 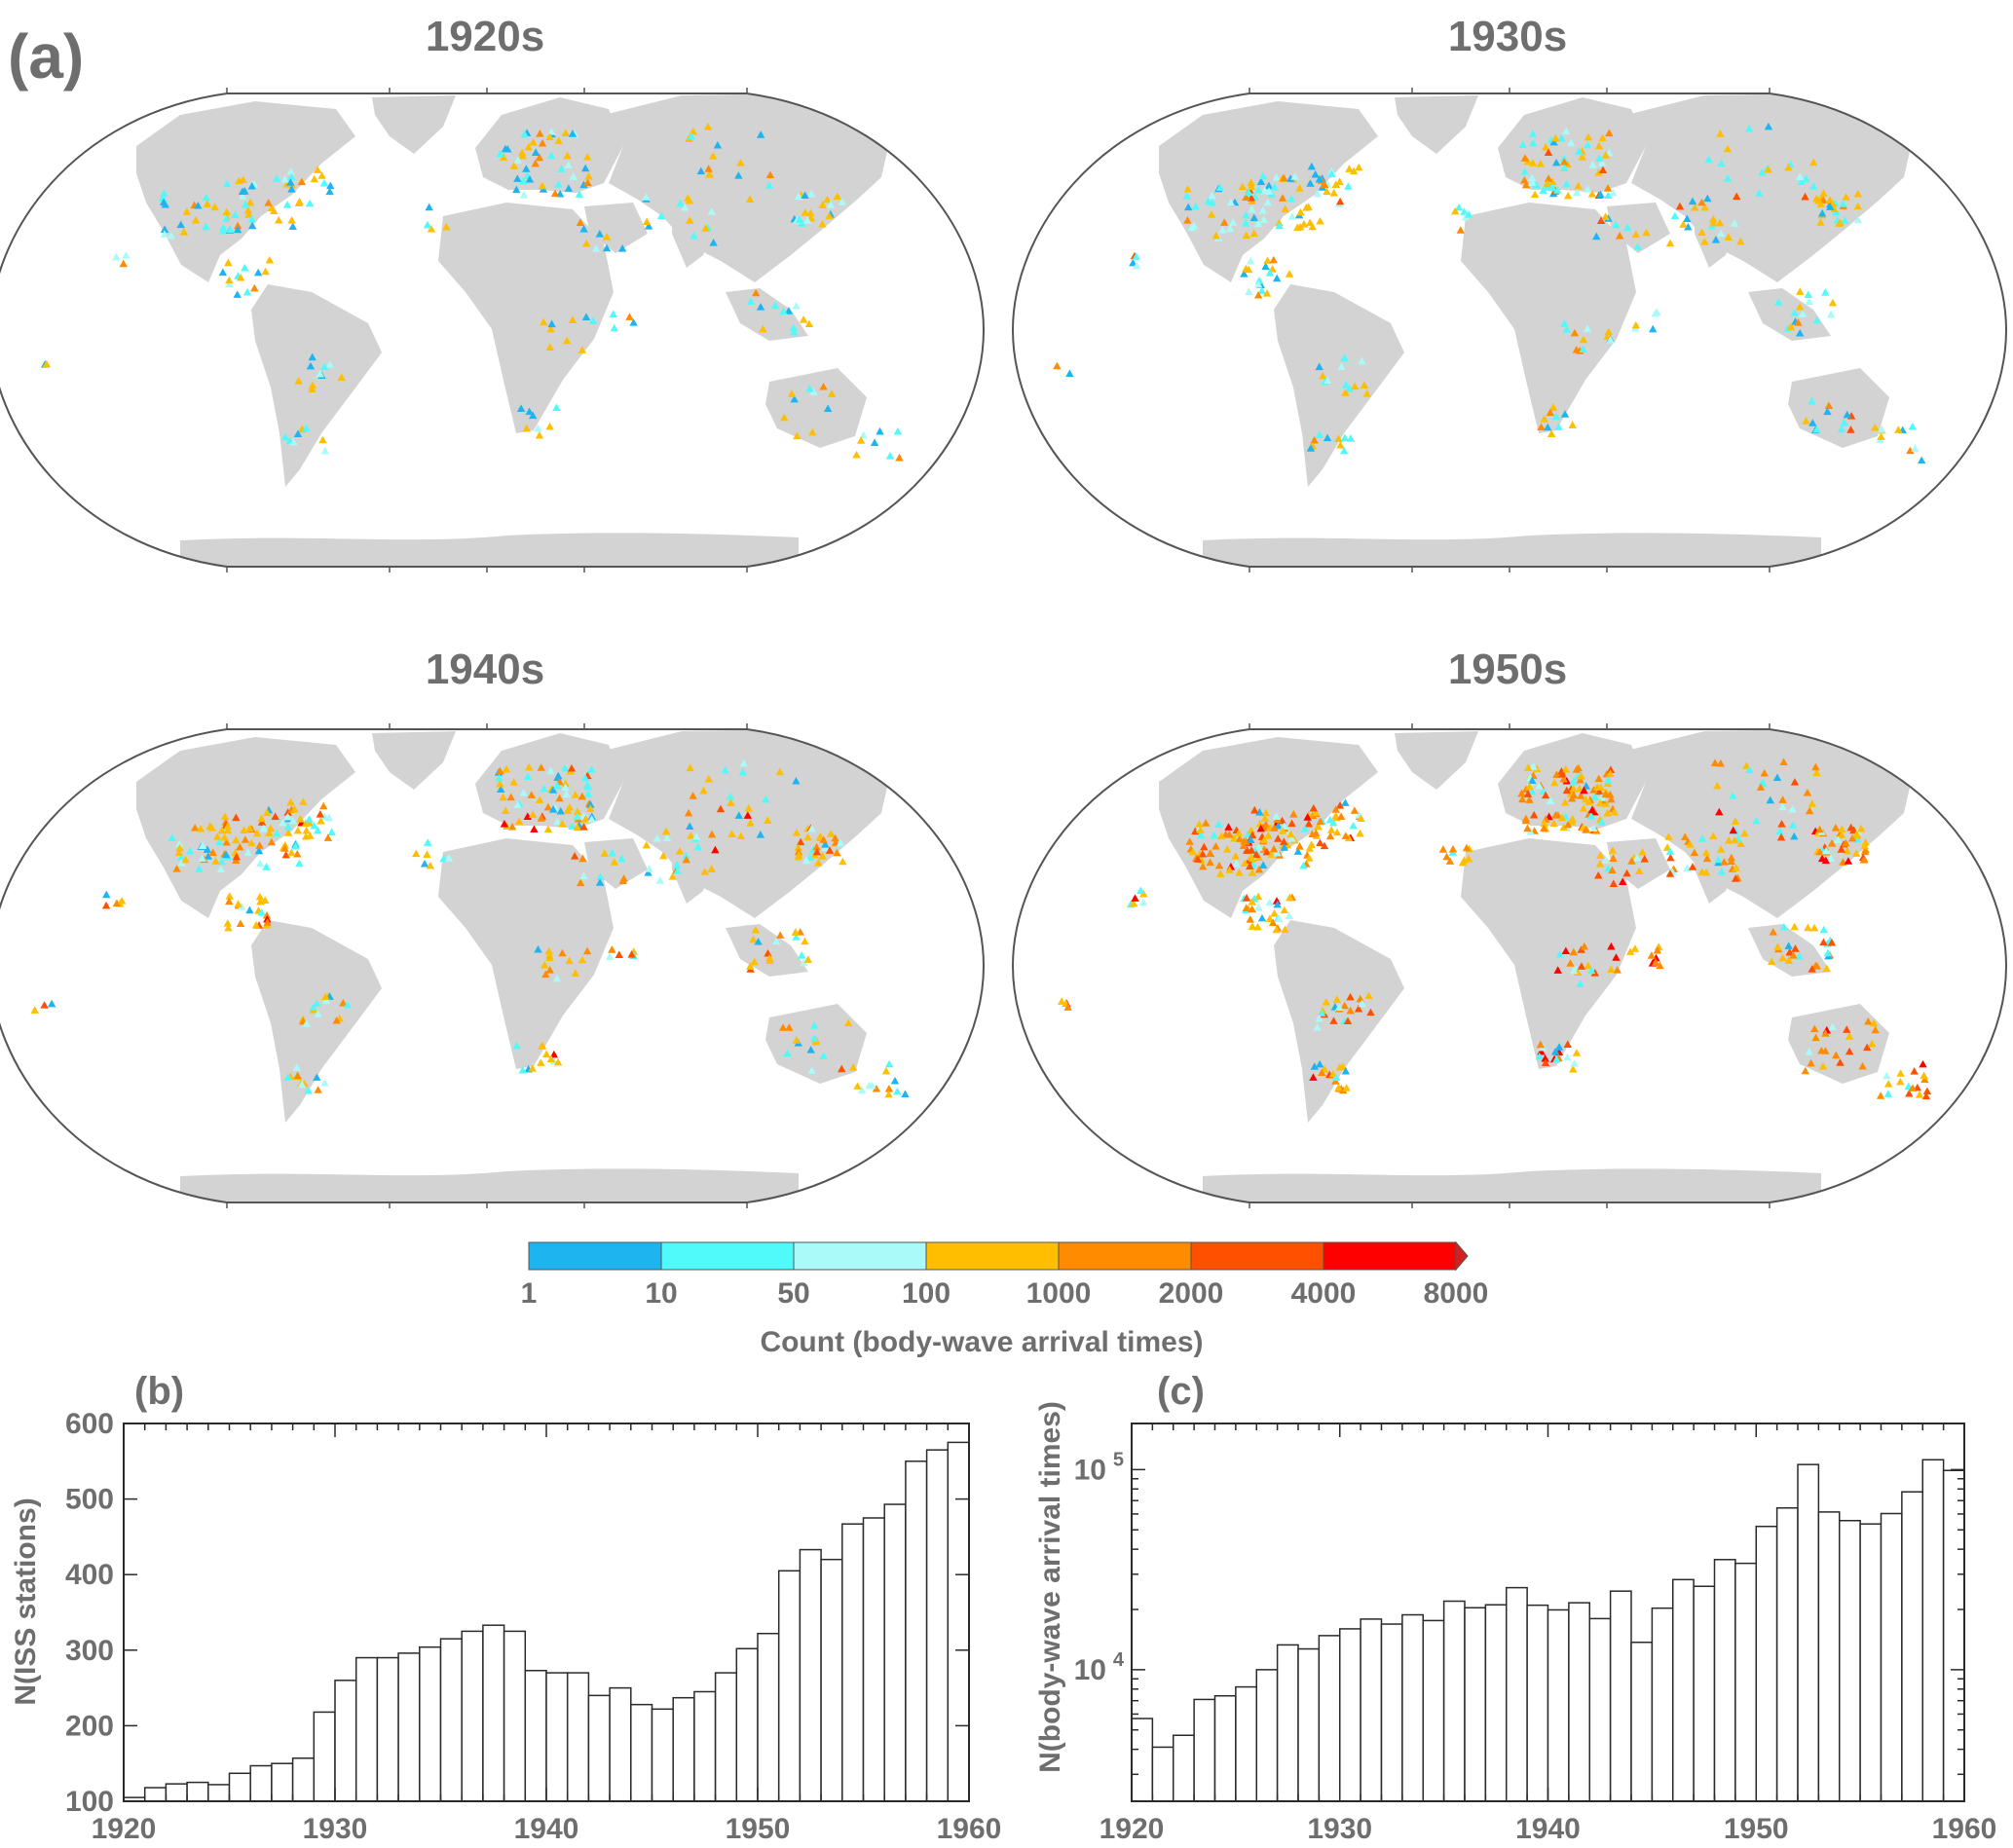 What do you see at coordinates (1512, 1185) in the screenshot?
I see `continent-antarctica` at bounding box center [1512, 1185].